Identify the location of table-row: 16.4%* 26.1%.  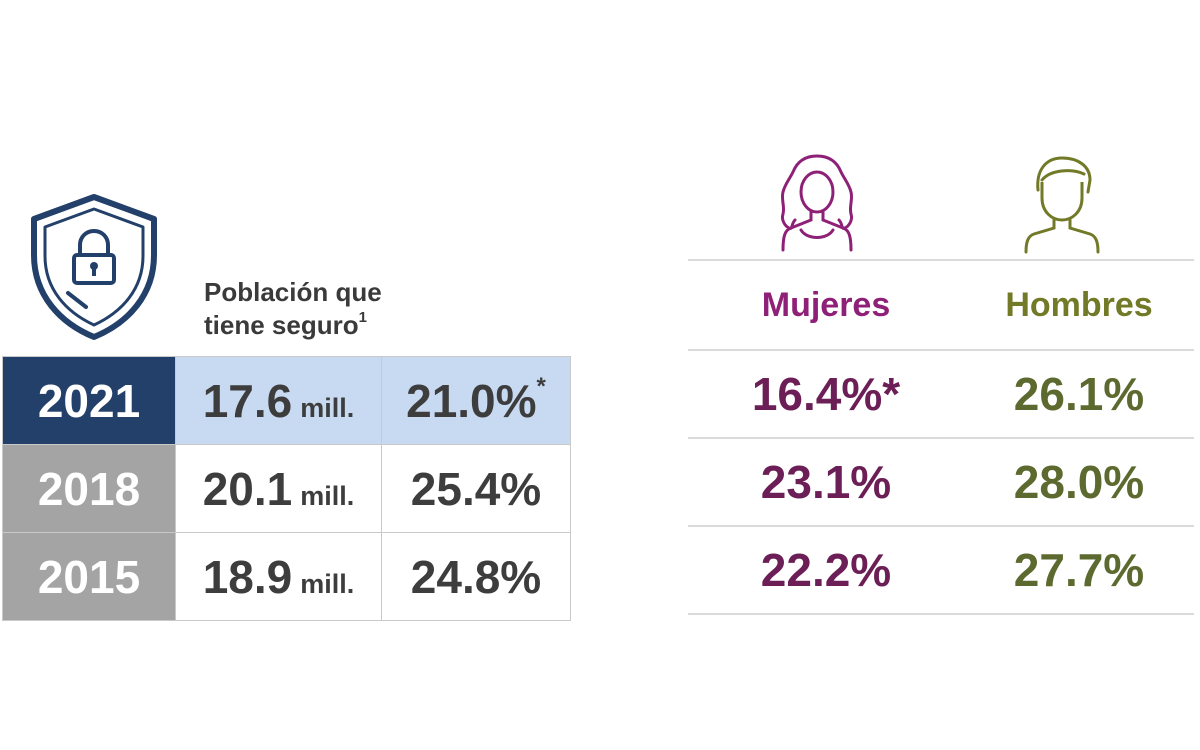
(941, 393).